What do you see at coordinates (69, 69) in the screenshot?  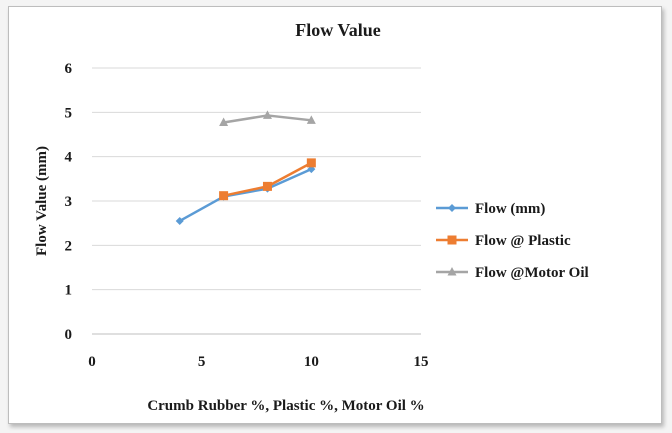 I see `y-tick-label: 6` at bounding box center [69, 69].